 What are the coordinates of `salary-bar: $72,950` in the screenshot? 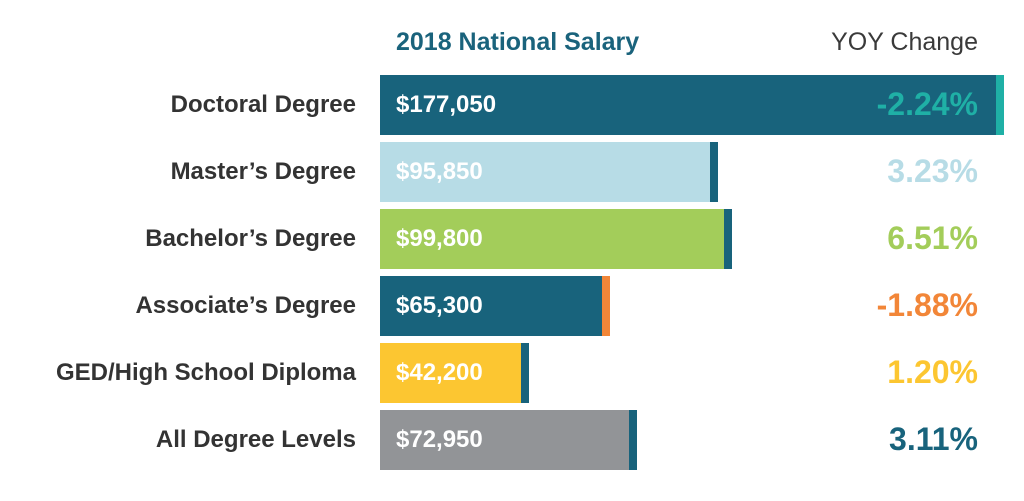 It's located at (508, 440).